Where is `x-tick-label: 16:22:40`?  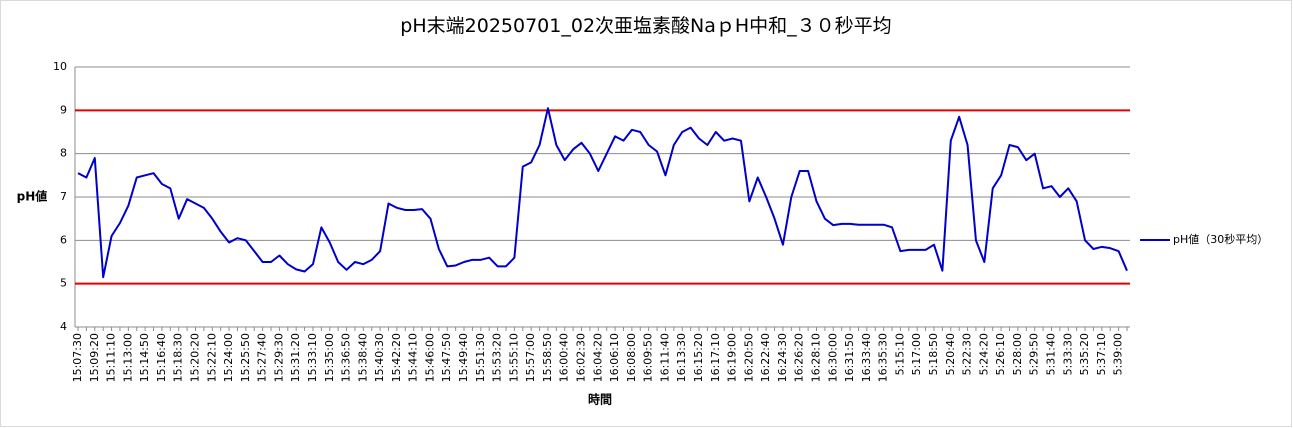
x-tick-label: 16:22:40 is located at coordinates (765, 357).